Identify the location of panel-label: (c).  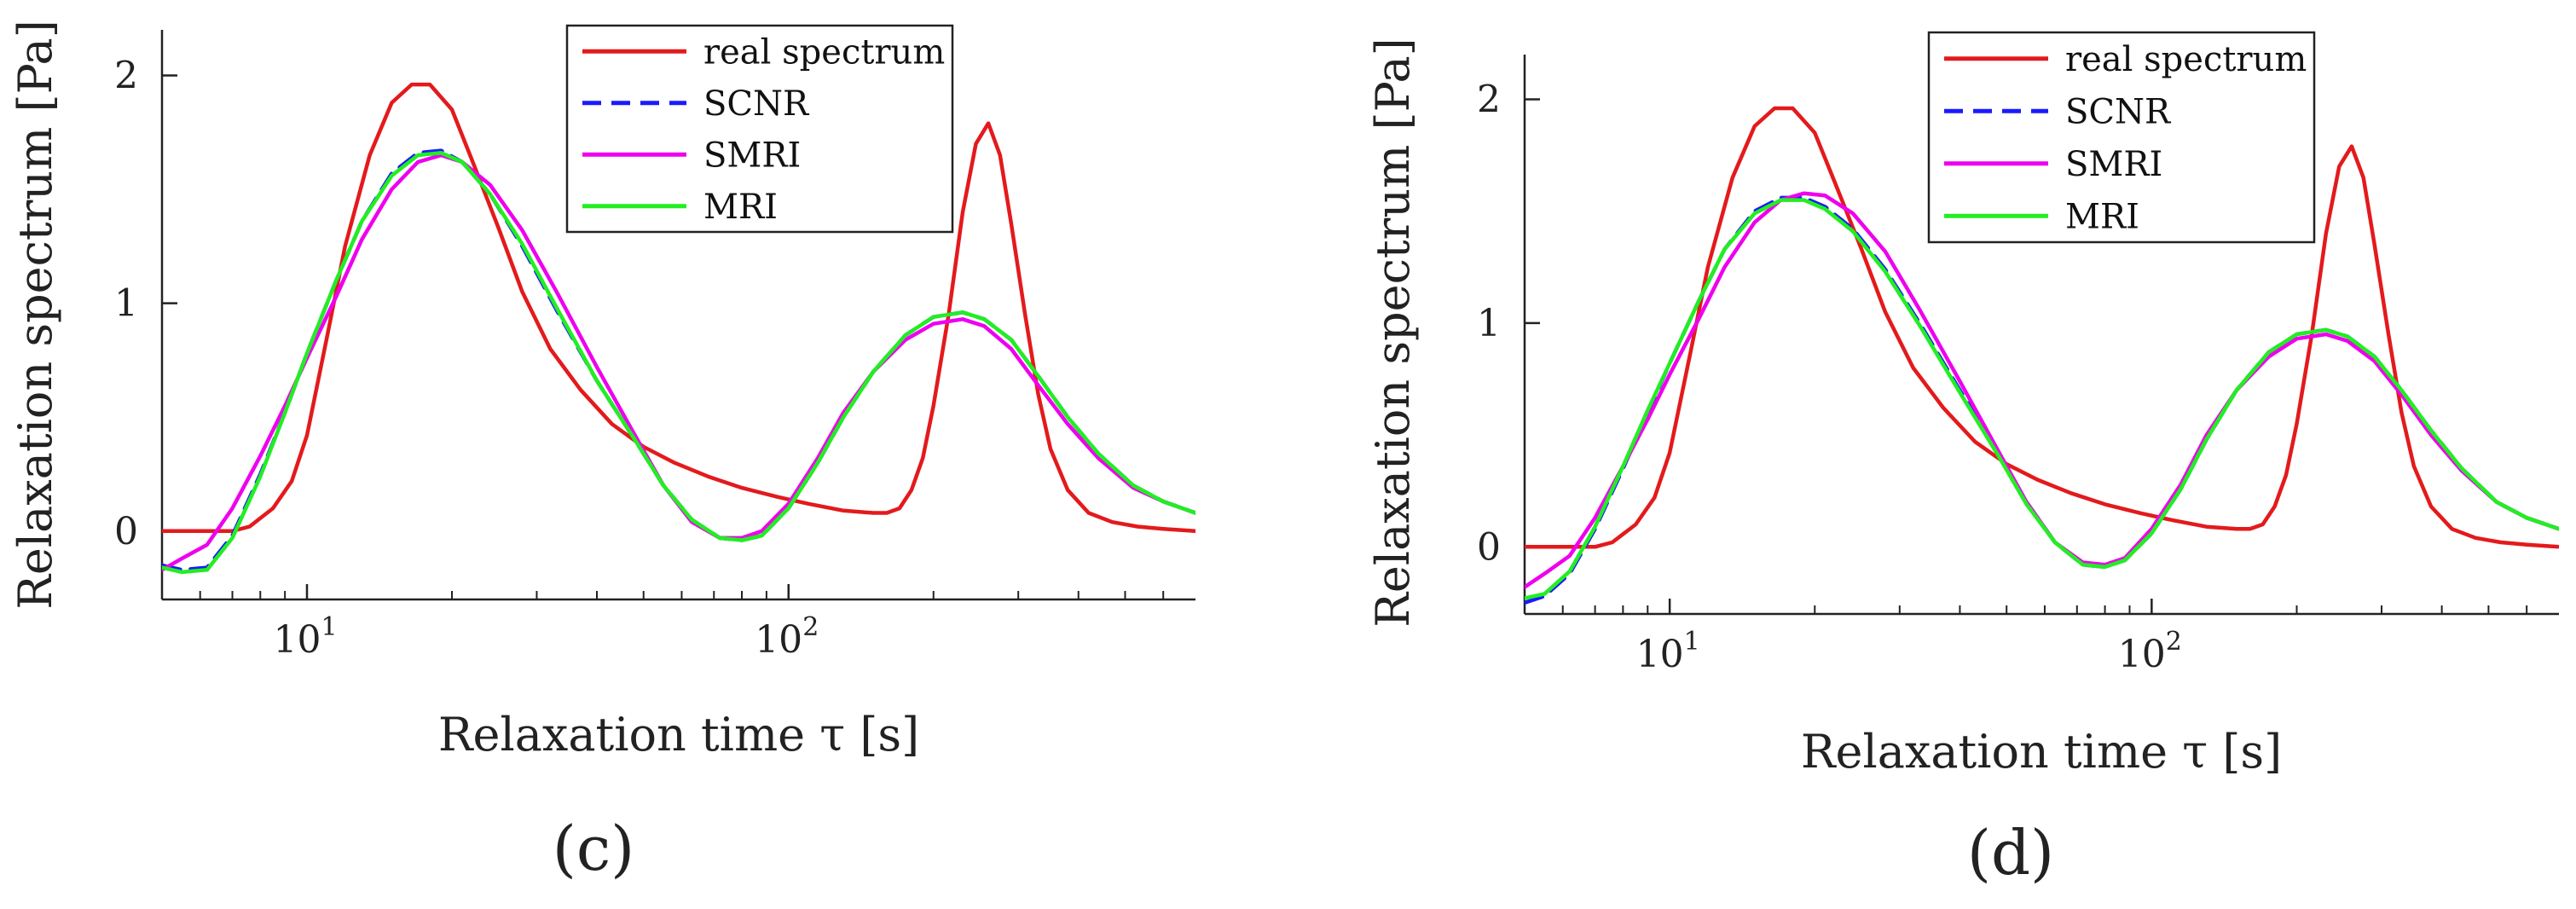
(594, 848).